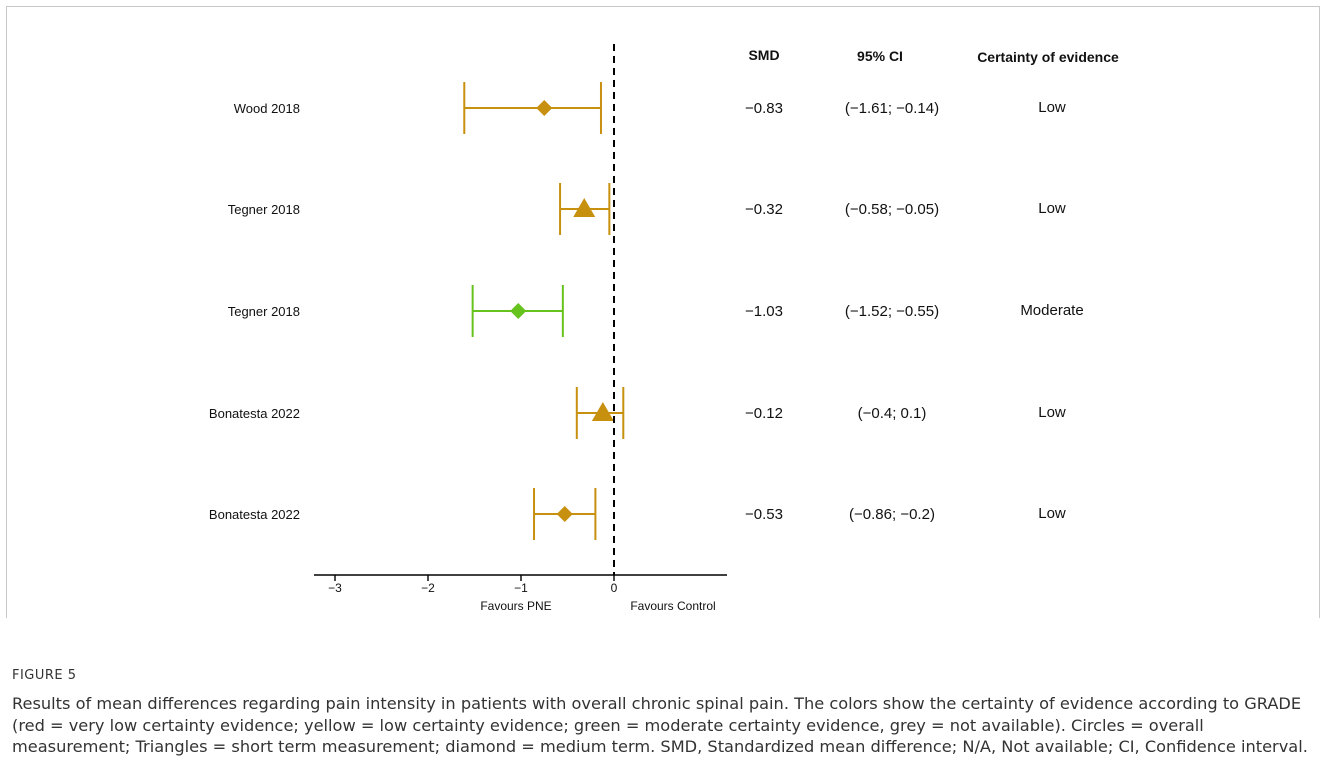 This screenshot has height=778, width=1328. What do you see at coordinates (515, 606) in the screenshot?
I see `favours-pne-label: Favours PNE` at bounding box center [515, 606].